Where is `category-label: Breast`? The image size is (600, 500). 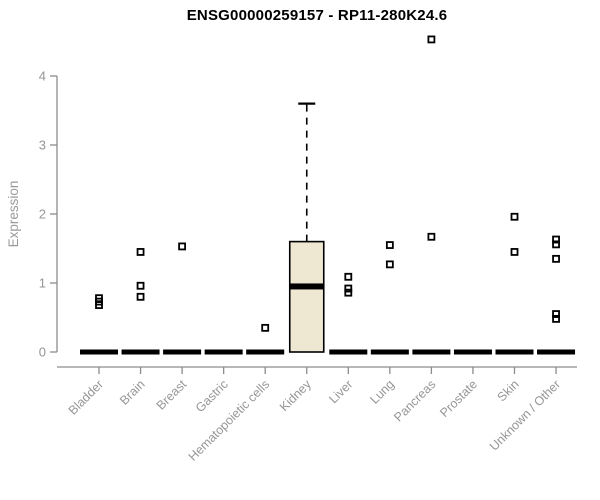
category-label: Breast is located at coordinates (172, 395).